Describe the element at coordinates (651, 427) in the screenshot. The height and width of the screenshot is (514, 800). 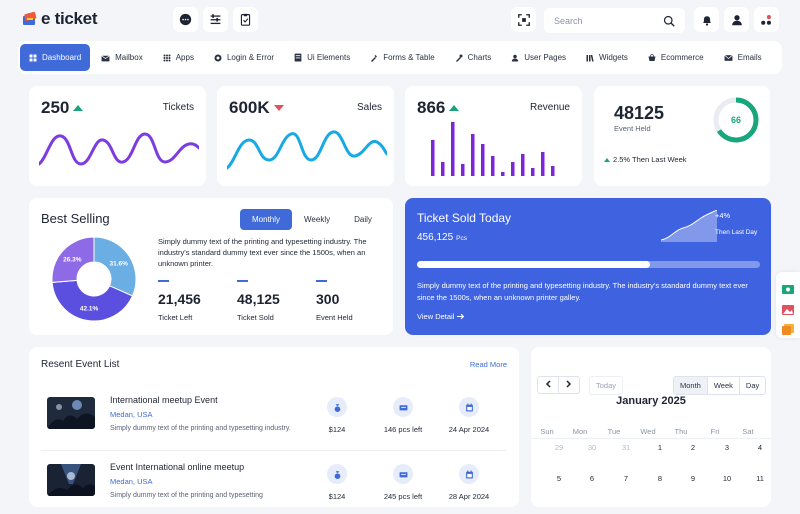
I see `calendar-card: Today Month Week Day January 2025` at that location.